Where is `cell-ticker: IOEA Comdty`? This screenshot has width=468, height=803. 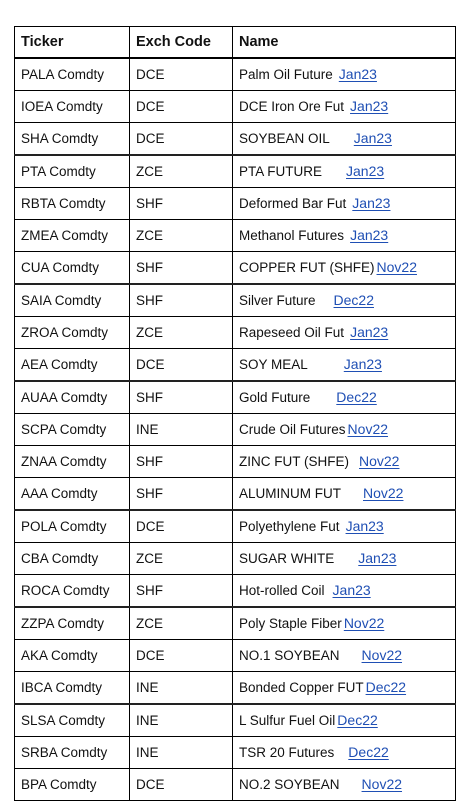
cell-ticker: IOEA Comdty is located at coordinates (72, 106).